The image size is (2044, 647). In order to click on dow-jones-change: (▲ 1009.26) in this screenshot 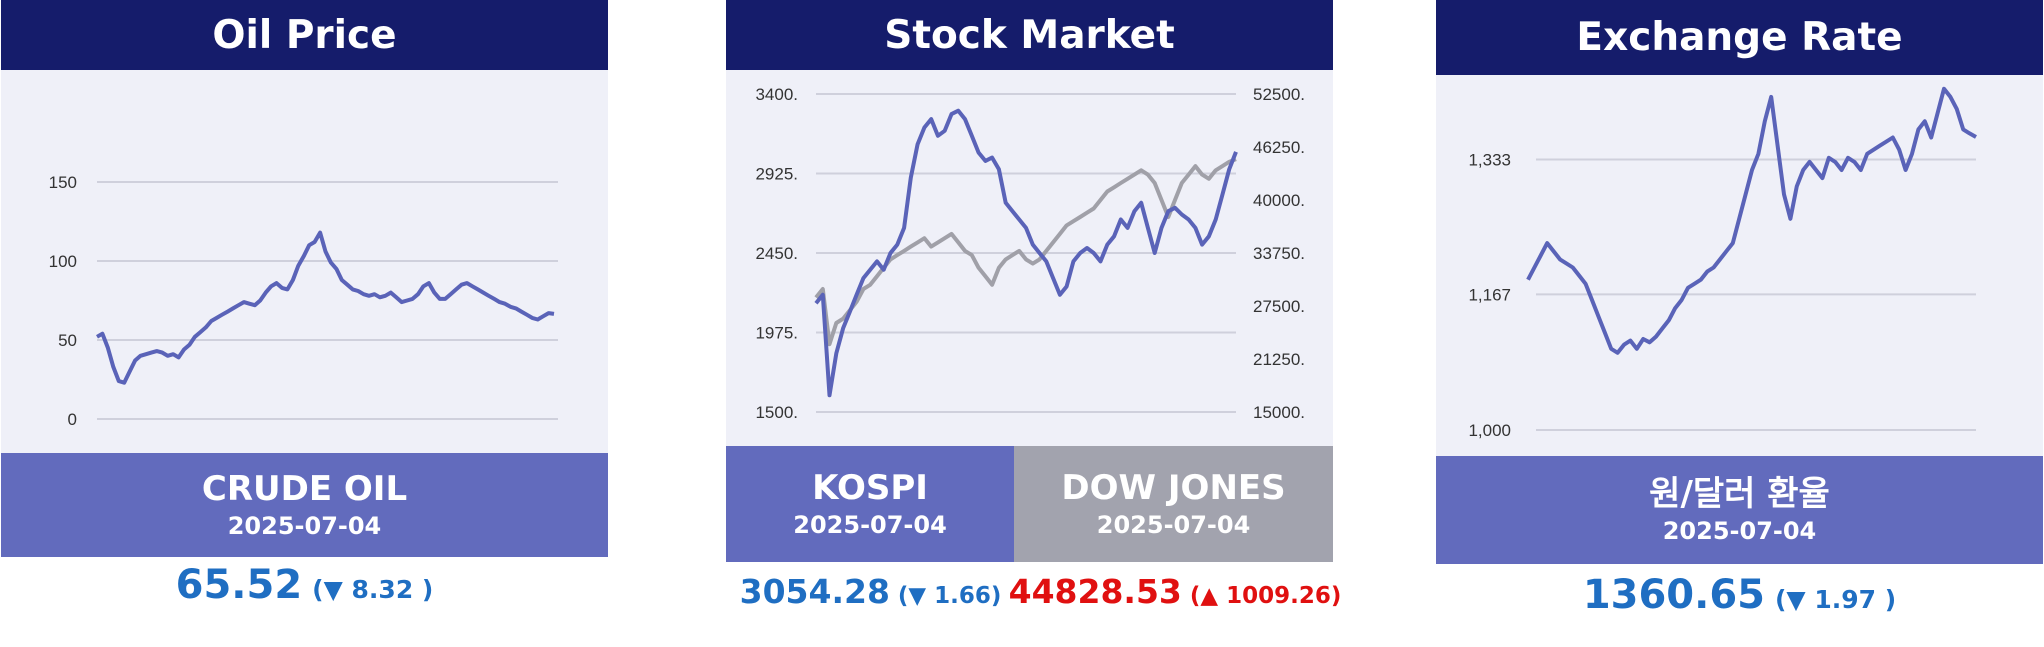, I will do `click(1265, 596)`.